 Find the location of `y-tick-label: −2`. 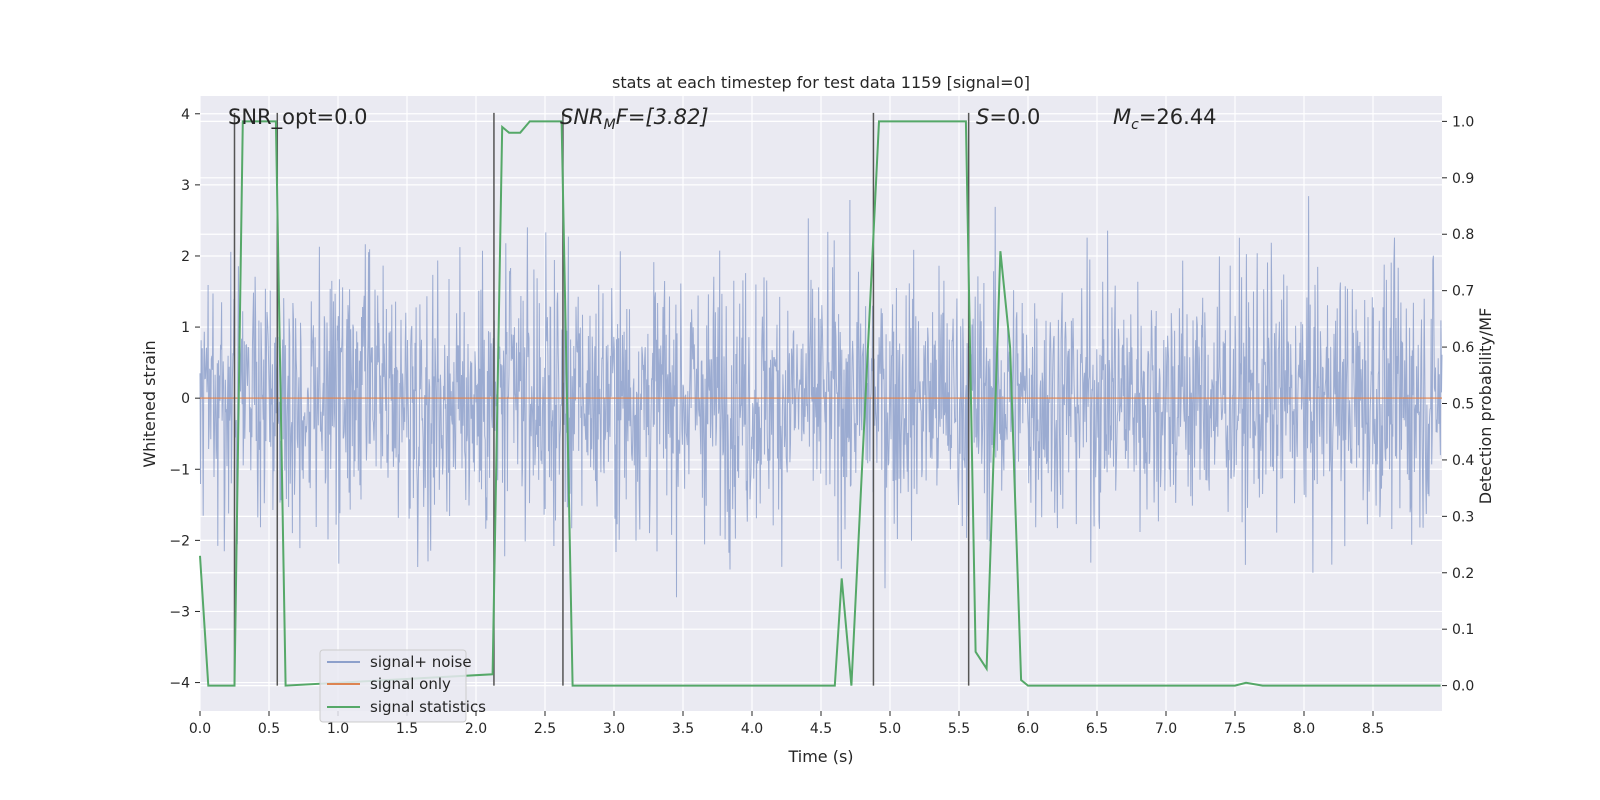

y-tick-label: −2 is located at coordinates (179, 541).